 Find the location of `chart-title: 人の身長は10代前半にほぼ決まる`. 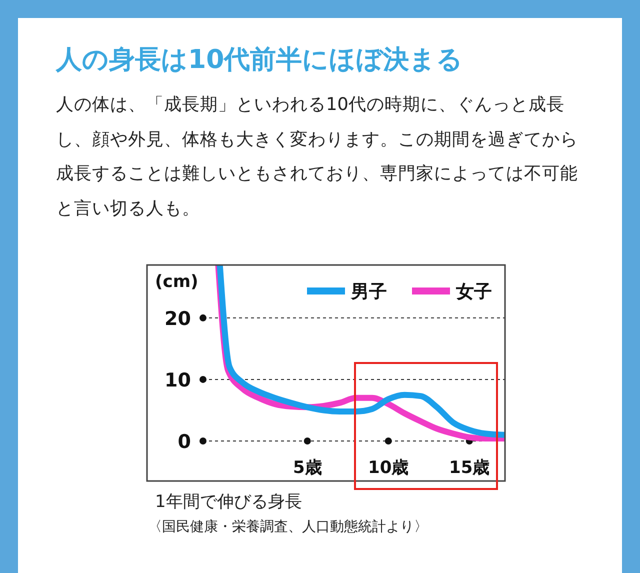

chart-title: 人の身長は10代前半にほぼ決まる is located at coordinates (260, 60).